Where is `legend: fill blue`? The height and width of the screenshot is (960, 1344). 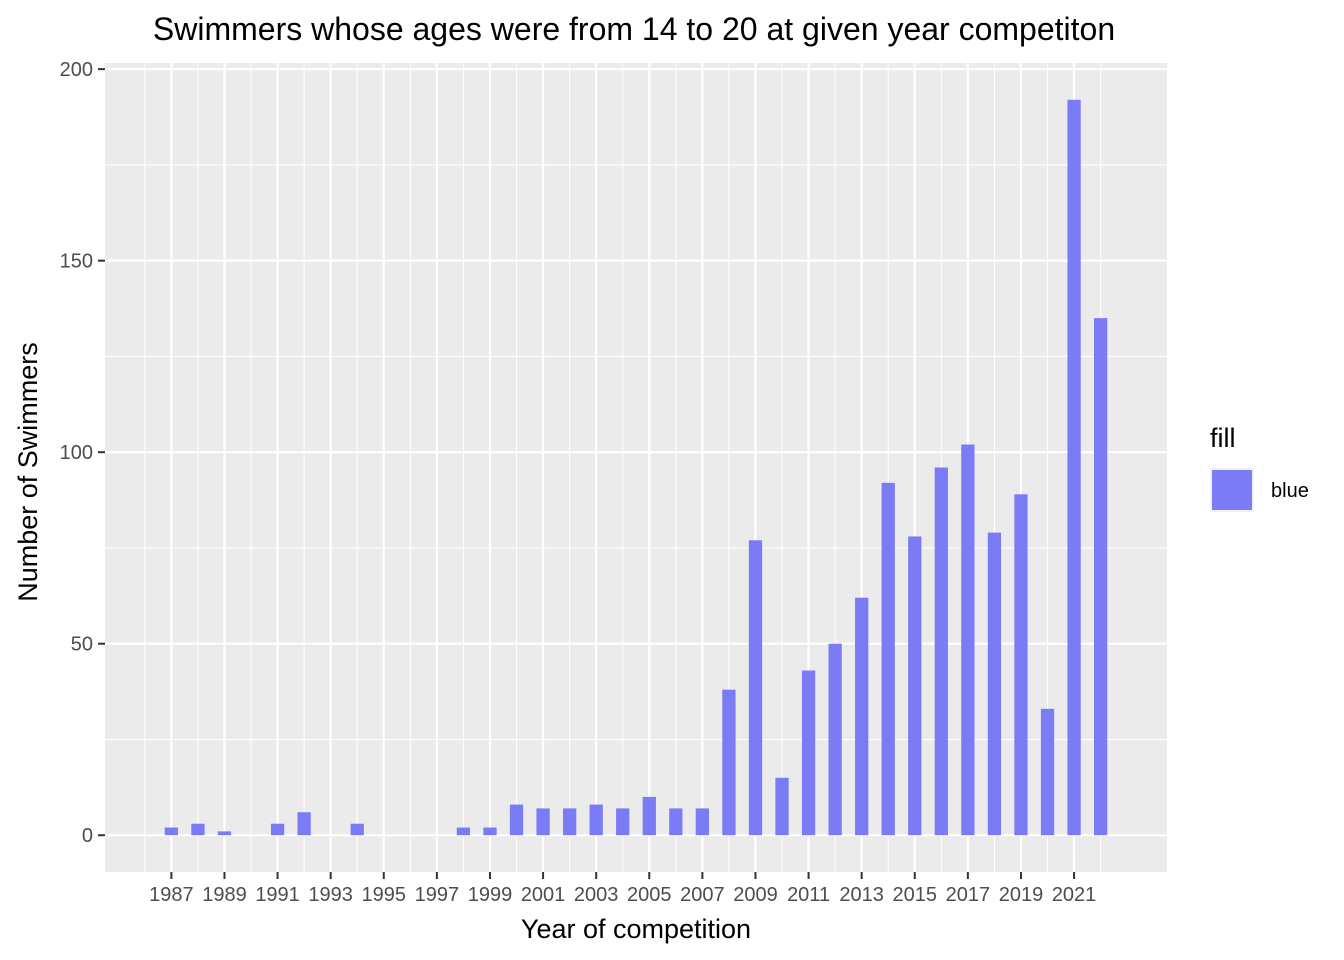
legend: fill blue is located at coordinates (1259, 467).